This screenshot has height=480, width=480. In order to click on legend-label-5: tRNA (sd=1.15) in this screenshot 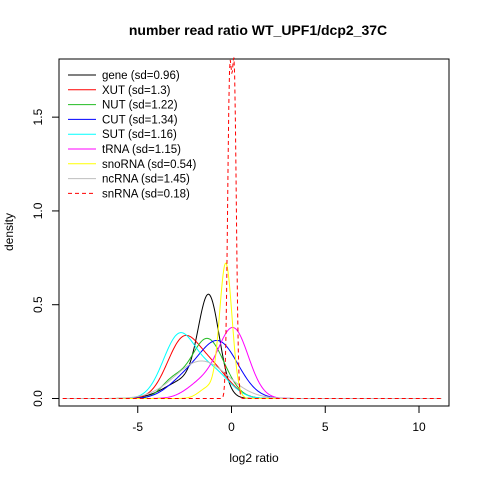, I will do `click(141, 150)`.